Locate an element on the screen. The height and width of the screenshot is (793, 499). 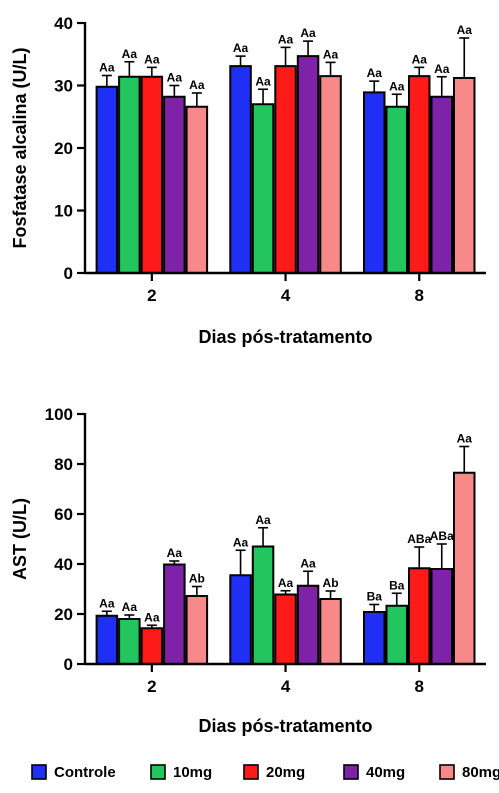
legend-label-40mg: 40mg is located at coordinates (385, 772).